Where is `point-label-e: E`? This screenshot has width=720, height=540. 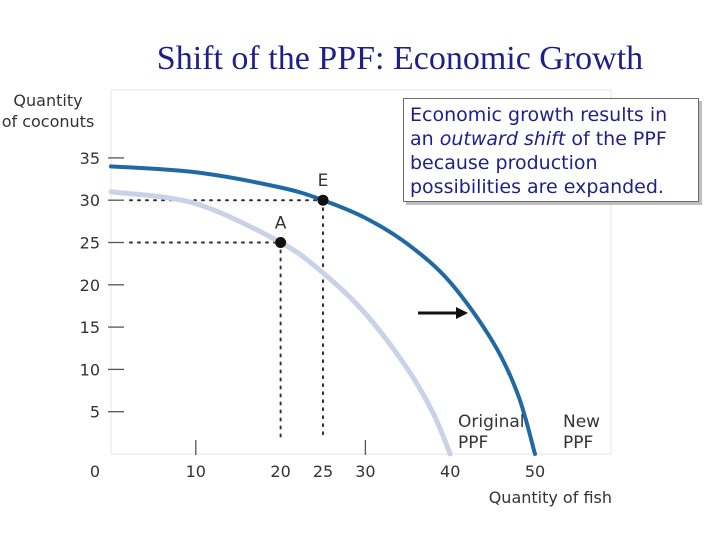 point-label-e: E is located at coordinates (323, 181).